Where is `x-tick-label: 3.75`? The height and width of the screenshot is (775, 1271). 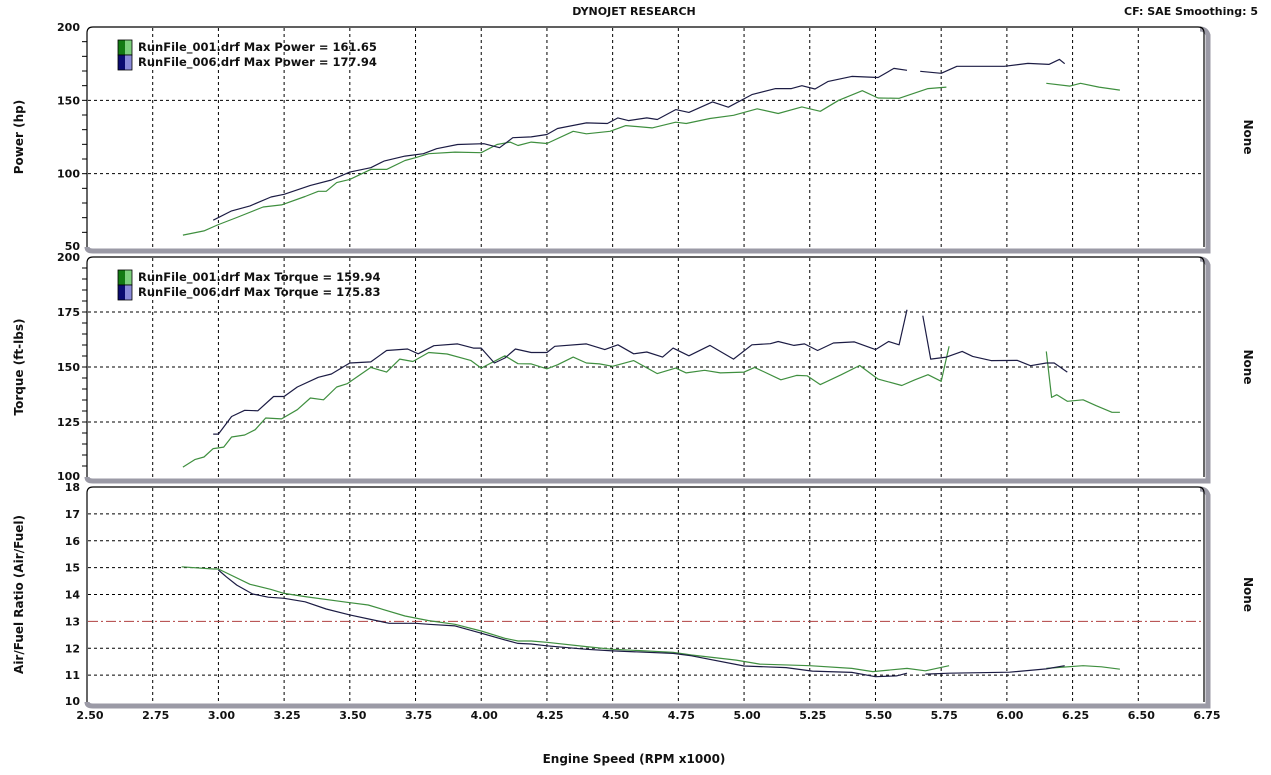
x-tick-label: 3.75 is located at coordinates (418, 715).